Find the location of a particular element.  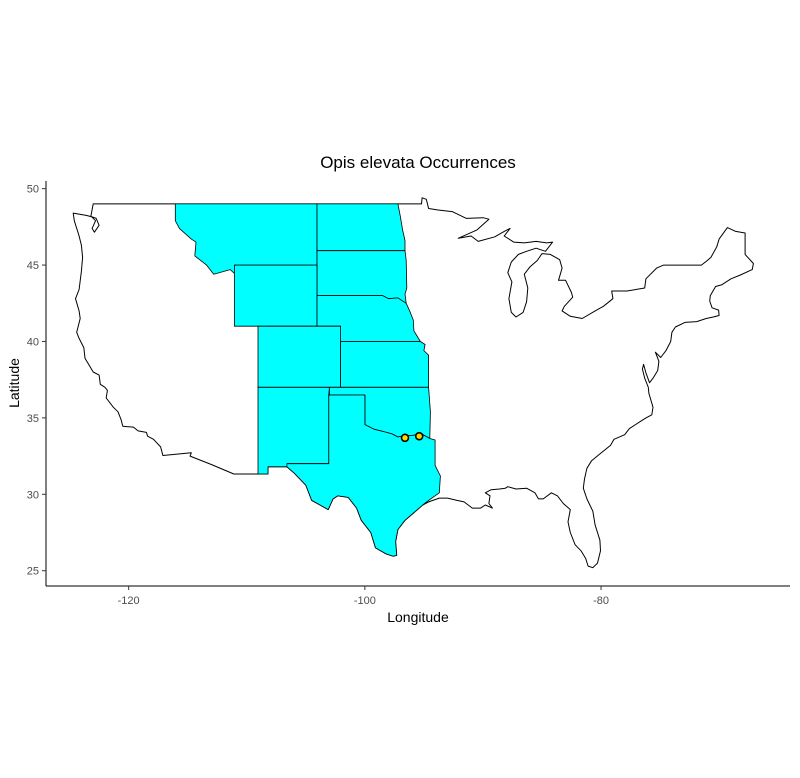

region-wyoming is located at coordinates (276, 295).